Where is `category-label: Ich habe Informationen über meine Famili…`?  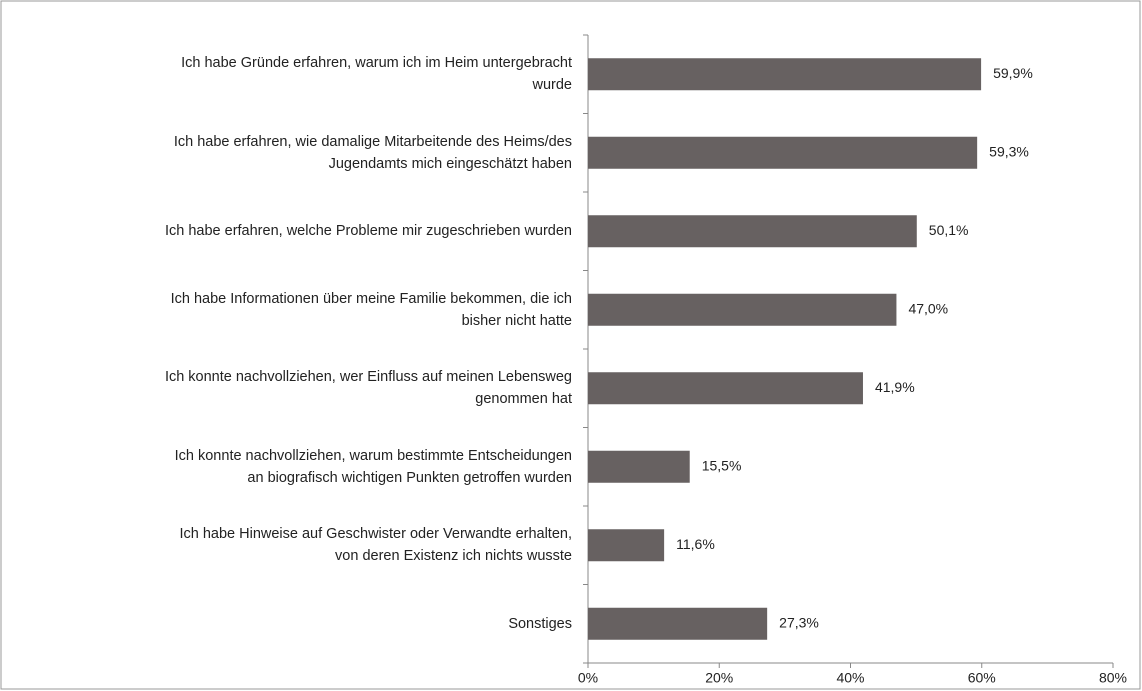
category-label: Ich habe Informationen über meine Famili… is located at coordinates (371, 309).